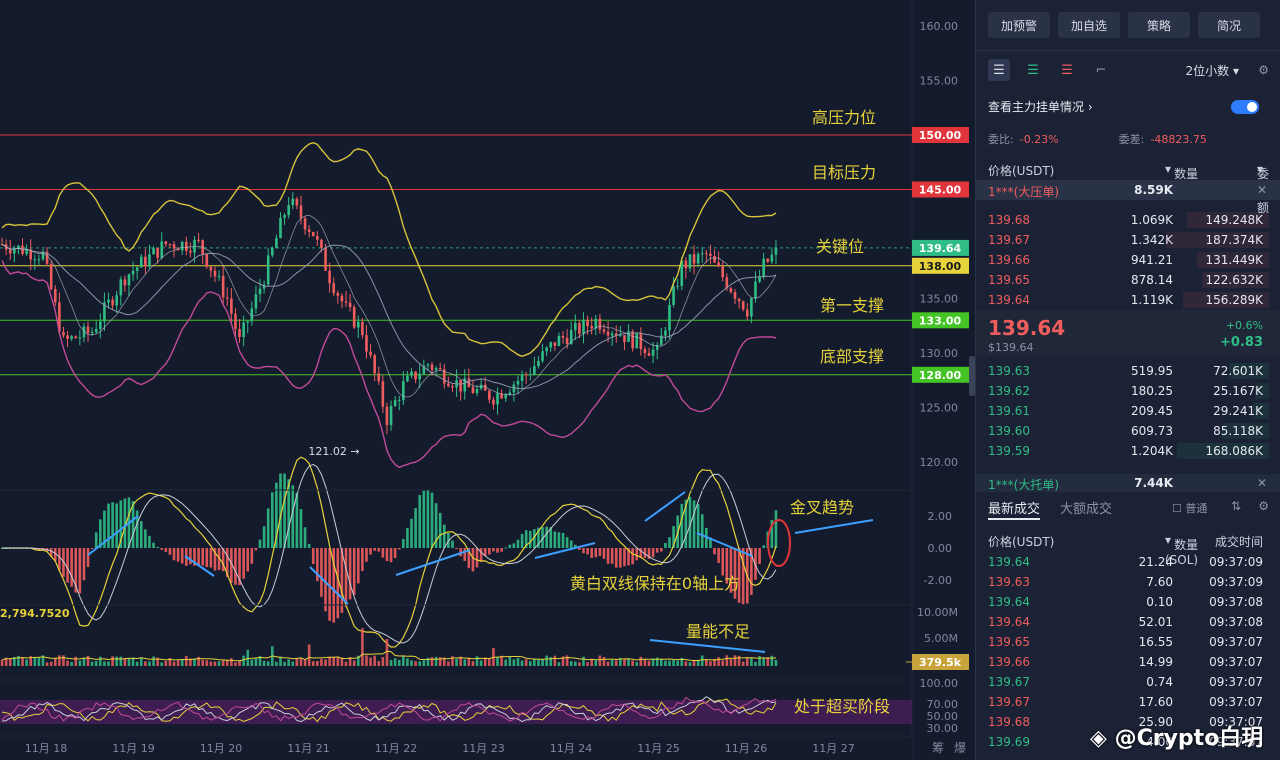 Image resolution: width=1280 pixels, height=760 pixels. What do you see at coordinates (1128, 451) in the screenshot?
I see `bid-row: 139.59 1.204K 168.086K` at bounding box center [1128, 451].